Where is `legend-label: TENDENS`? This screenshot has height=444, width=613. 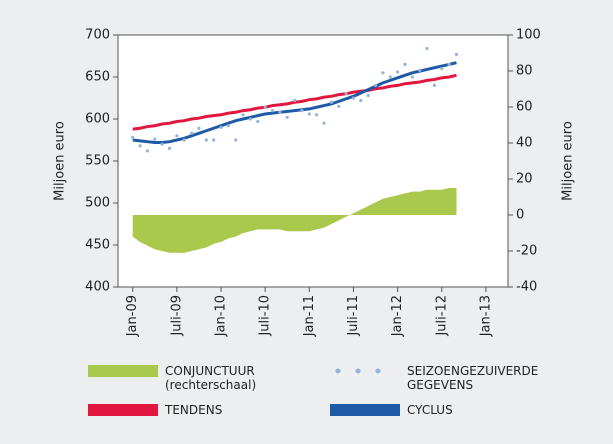 legend-label: TENDENS is located at coordinates (194, 410).